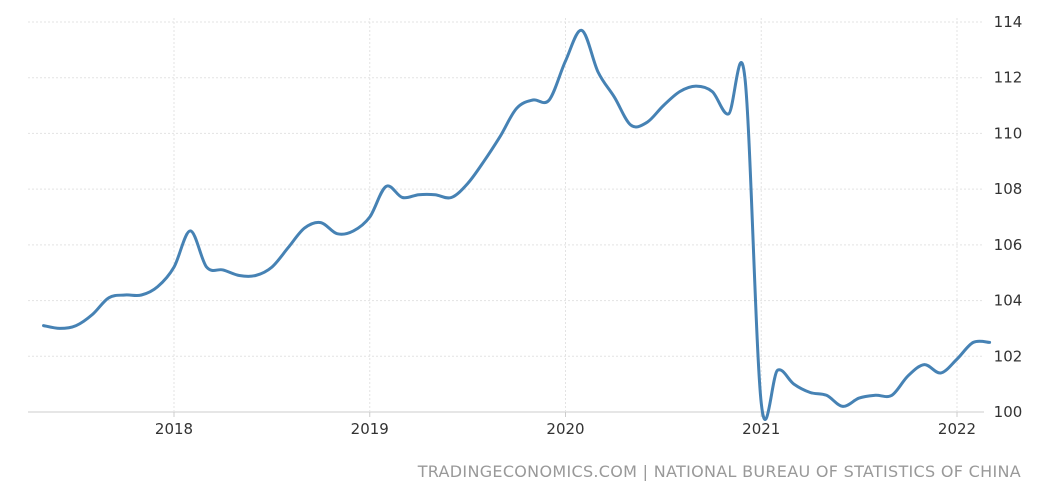  I want to click on y-tick-label: 112, so click(1008, 78).